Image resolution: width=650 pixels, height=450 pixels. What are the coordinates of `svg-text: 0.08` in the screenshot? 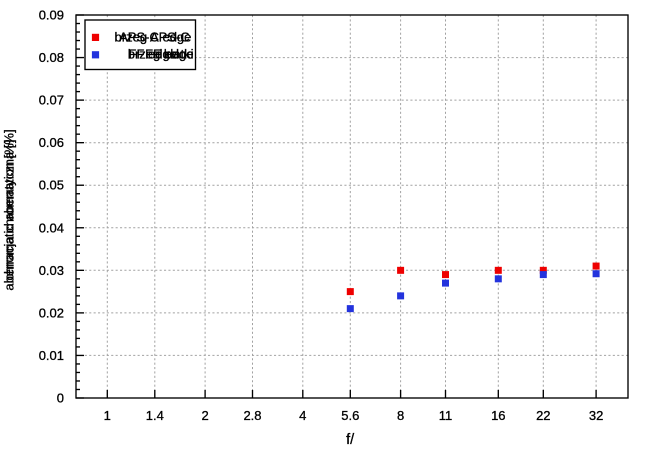 It's located at (51, 57).